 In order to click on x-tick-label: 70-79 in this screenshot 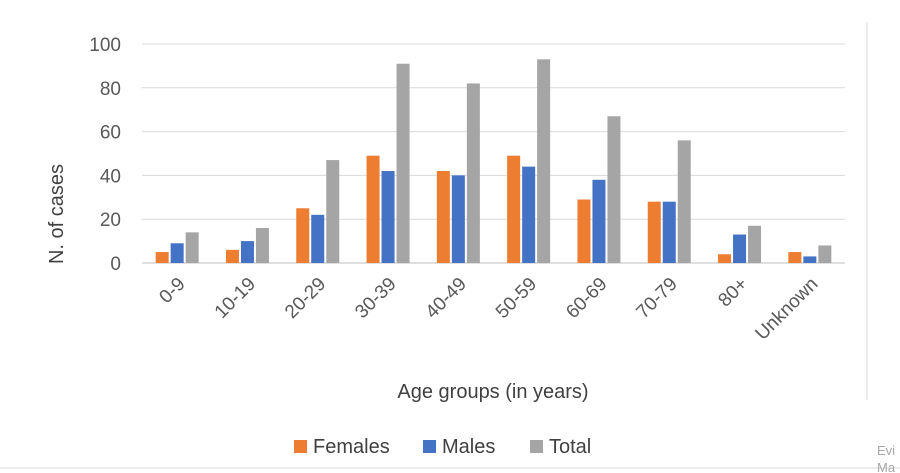, I will do `click(657, 298)`.